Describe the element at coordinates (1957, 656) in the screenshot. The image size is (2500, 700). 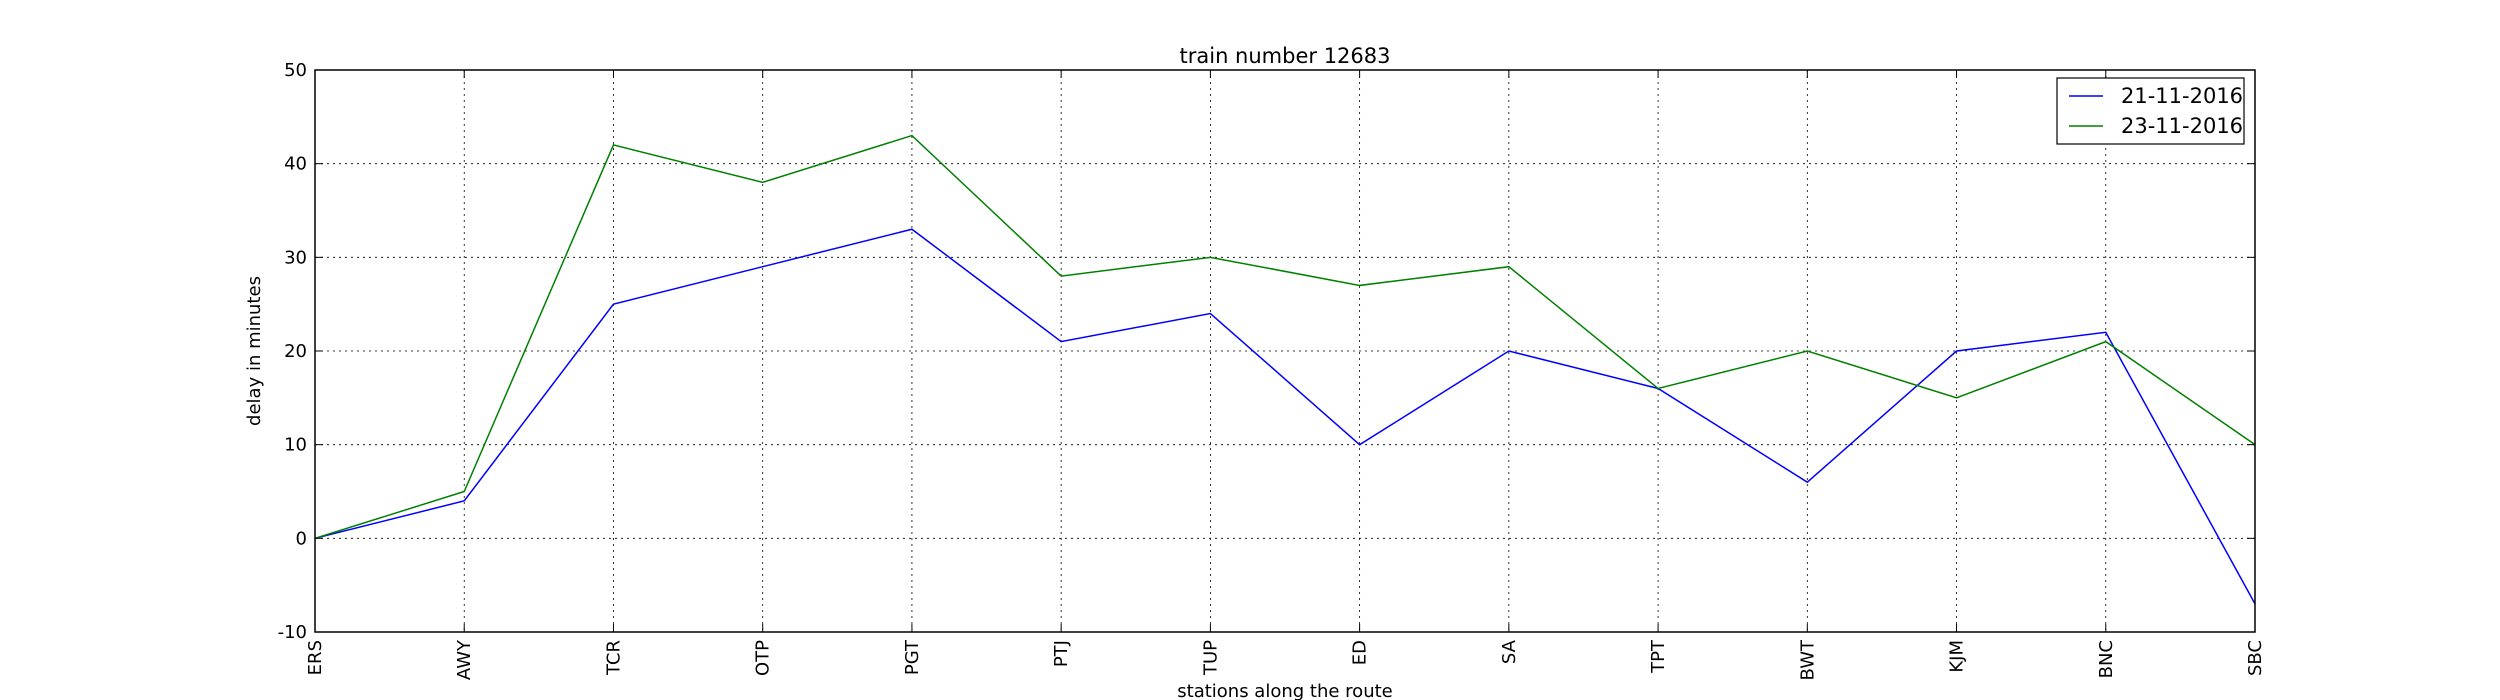
I see `x-tick-label: KJM` at that location.